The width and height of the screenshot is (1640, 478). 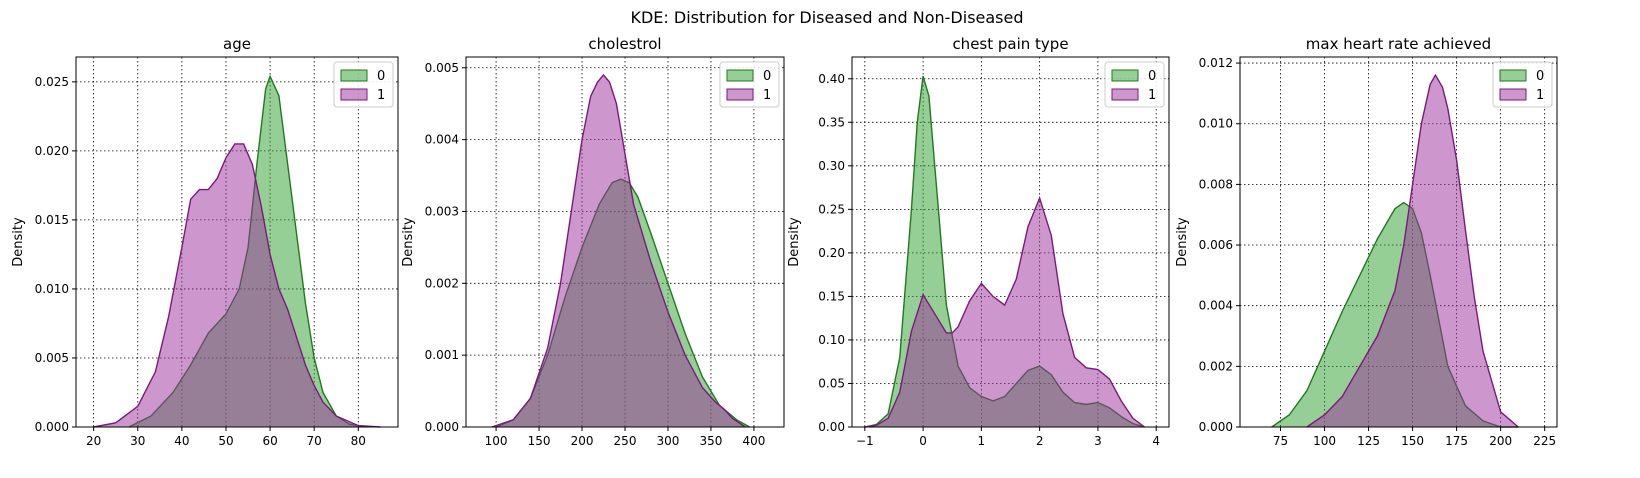 What do you see at coordinates (1456, 441) in the screenshot?
I see `x-tick-label: 175` at bounding box center [1456, 441].